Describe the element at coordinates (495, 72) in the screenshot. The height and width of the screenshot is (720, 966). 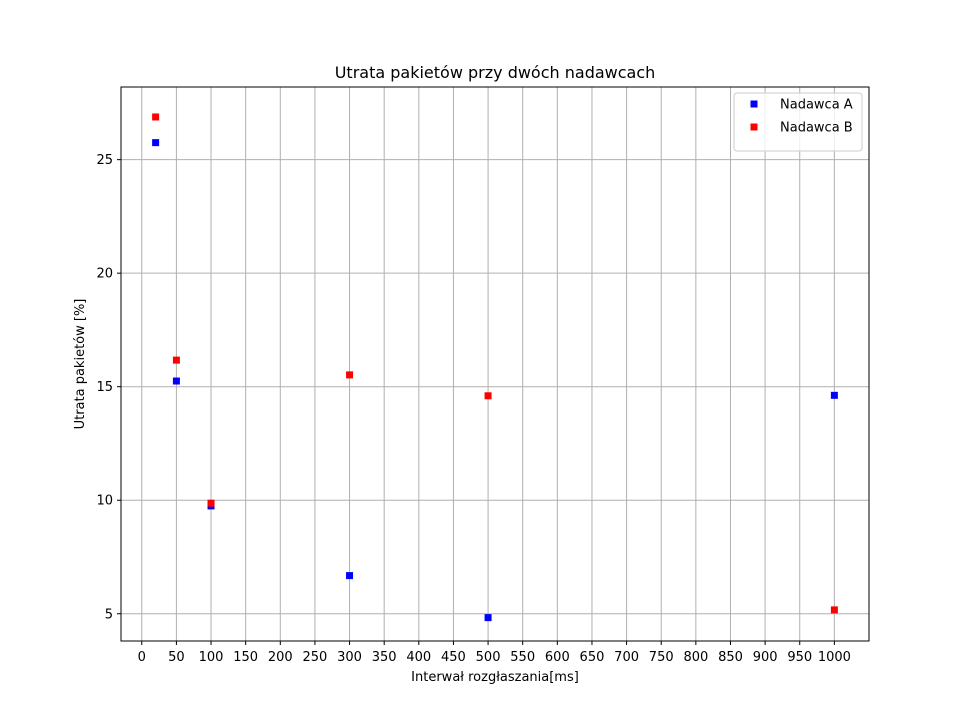
I see `chart-title: Utrata pakietów przy dwóch nadawcach` at that location.